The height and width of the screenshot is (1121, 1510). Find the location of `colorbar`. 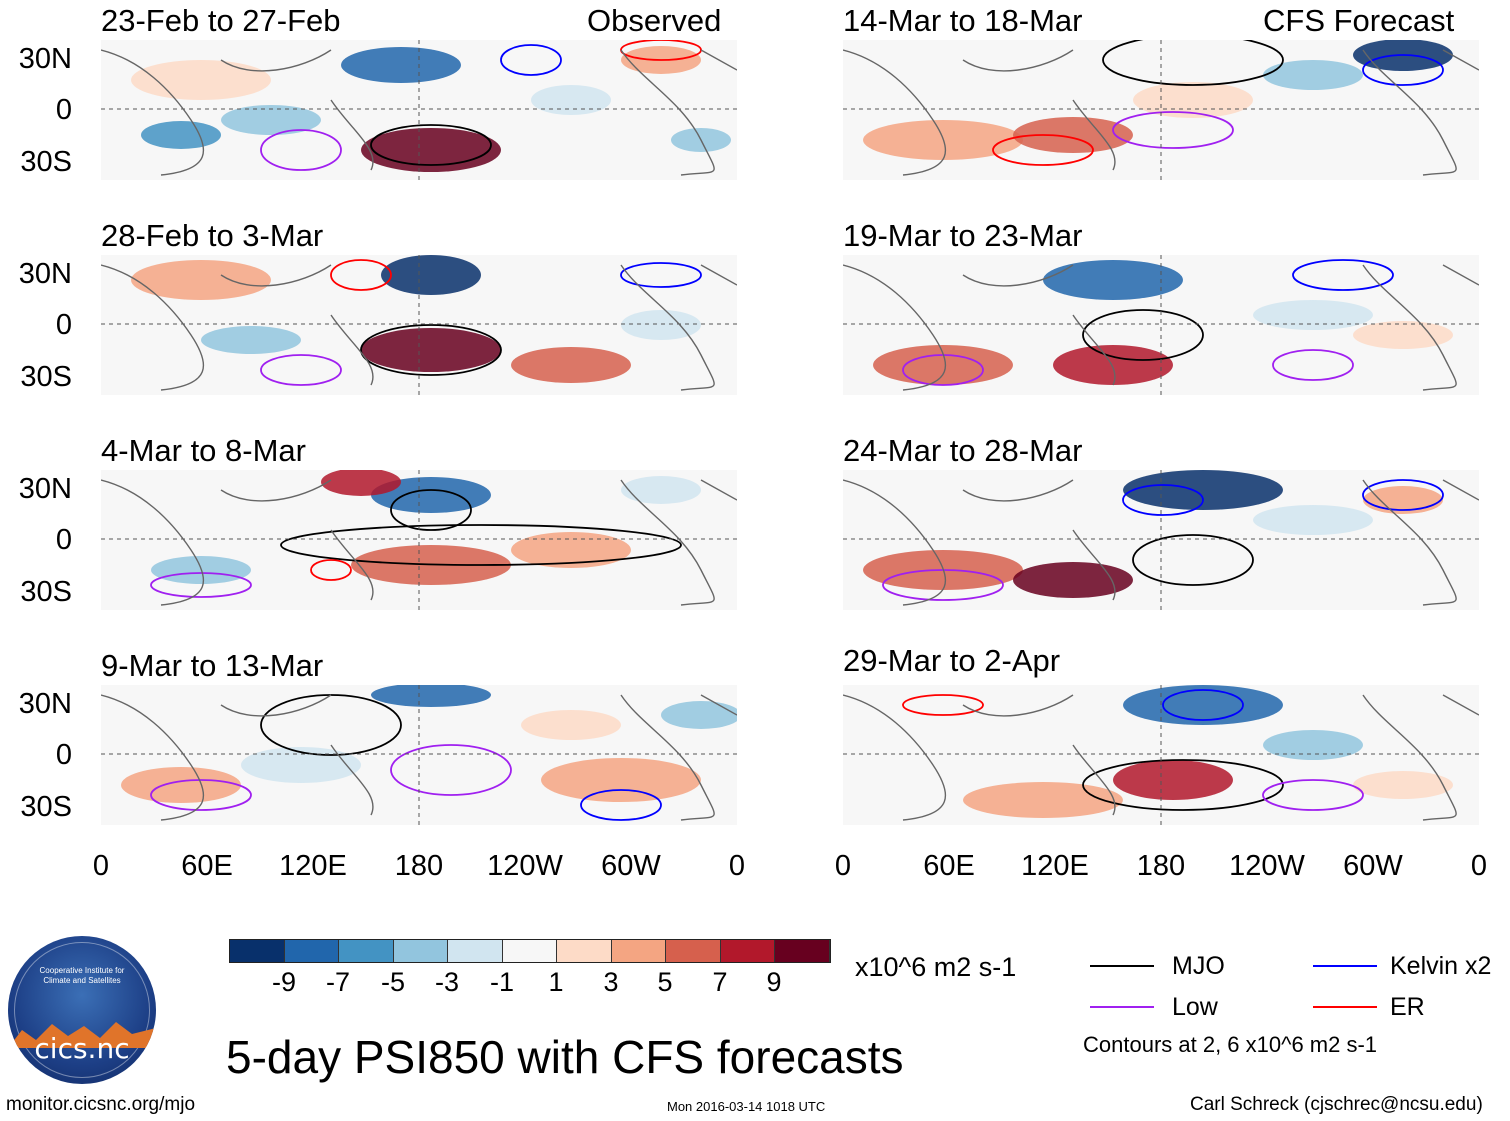

colorbar is located at coordinates (530, 951).